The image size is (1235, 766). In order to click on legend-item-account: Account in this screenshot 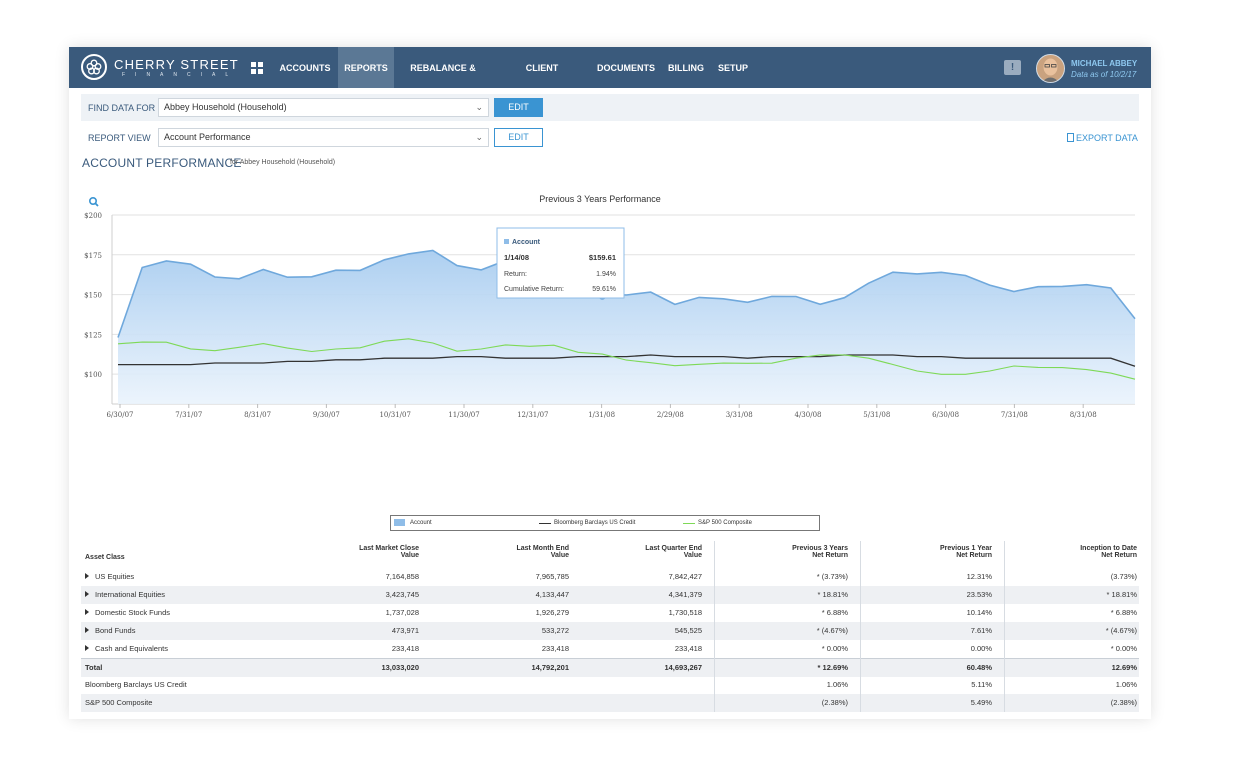, I will do `click(413, 523)`.